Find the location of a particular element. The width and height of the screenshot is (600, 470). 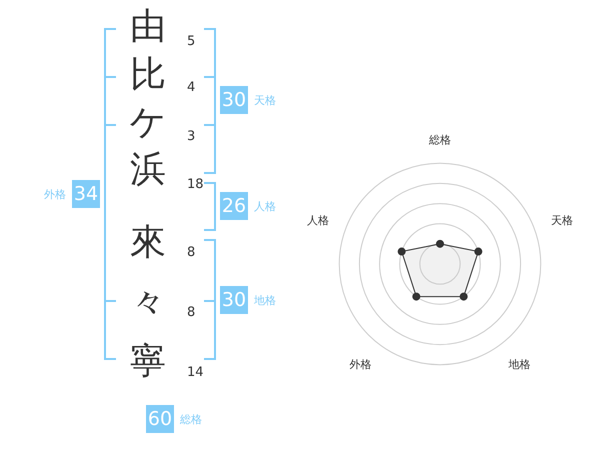

text: 人格 is located at coordinates (265, 207).